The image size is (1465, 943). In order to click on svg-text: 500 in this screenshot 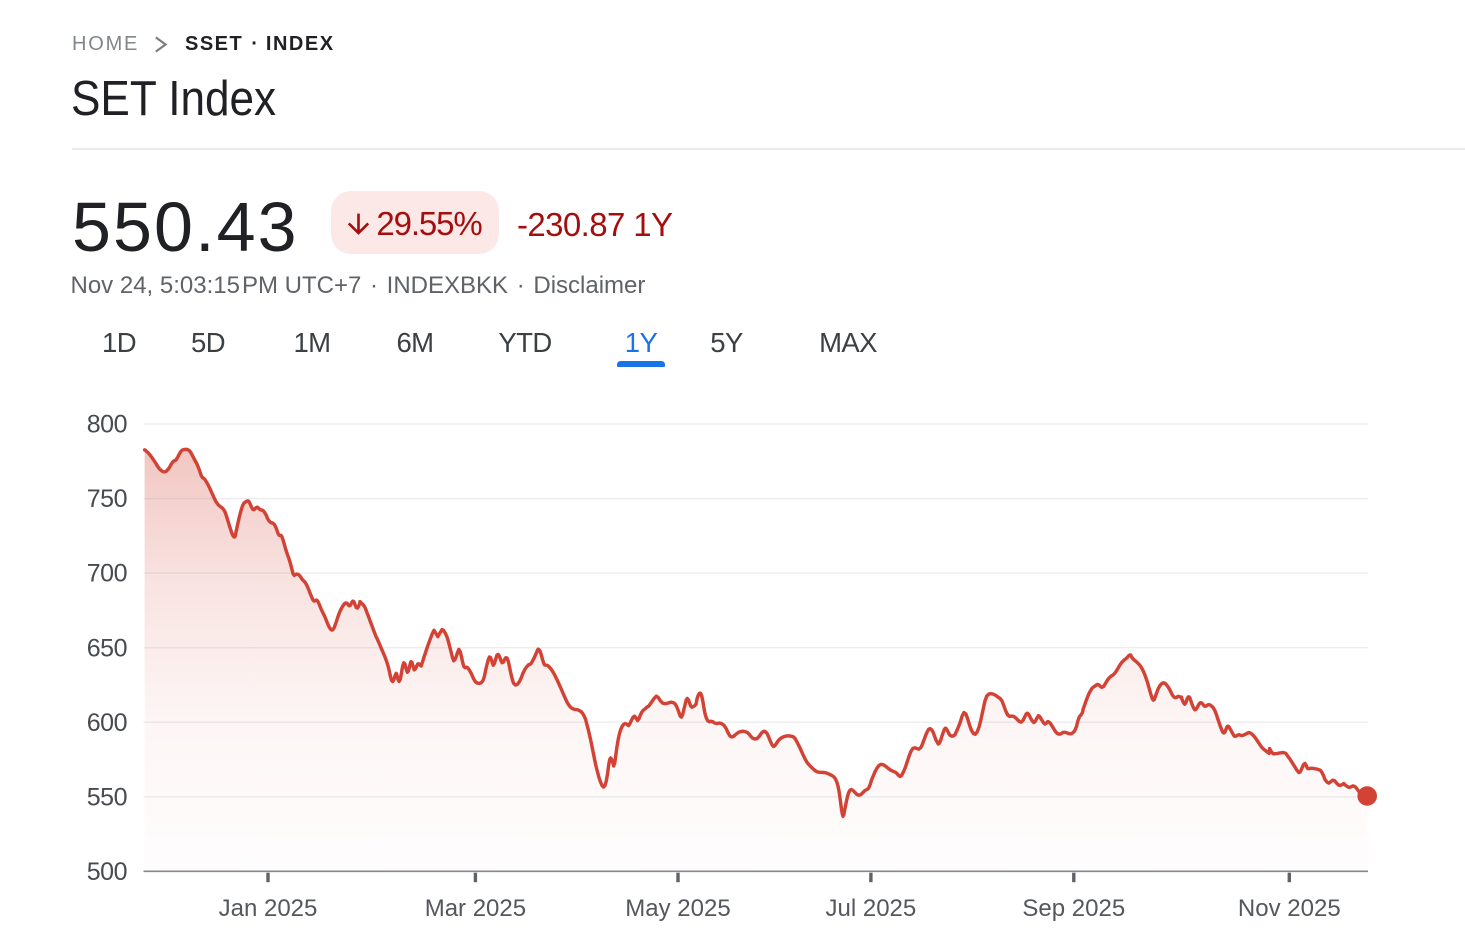, I will do `click(107, 872)`.